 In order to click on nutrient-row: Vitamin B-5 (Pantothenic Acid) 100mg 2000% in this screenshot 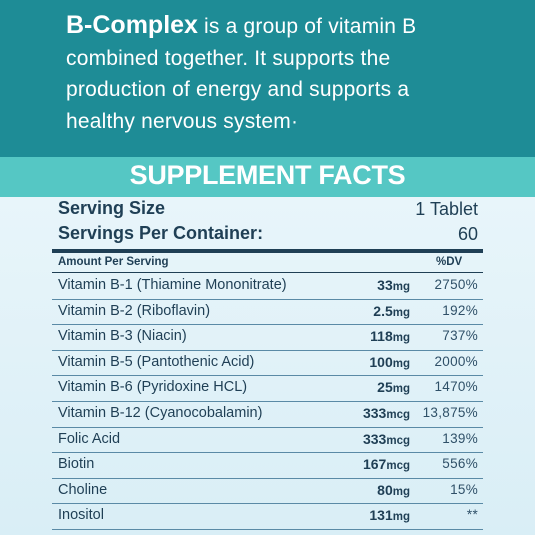, I will do `click(267, 363)`.